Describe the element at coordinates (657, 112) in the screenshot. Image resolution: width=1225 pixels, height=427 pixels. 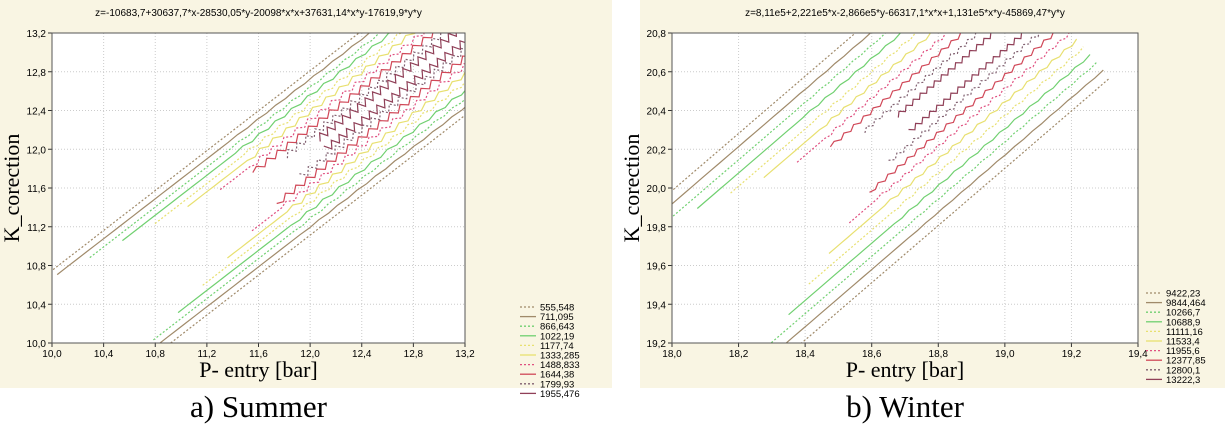
I see `y-tick-label: 20,4` at that location.